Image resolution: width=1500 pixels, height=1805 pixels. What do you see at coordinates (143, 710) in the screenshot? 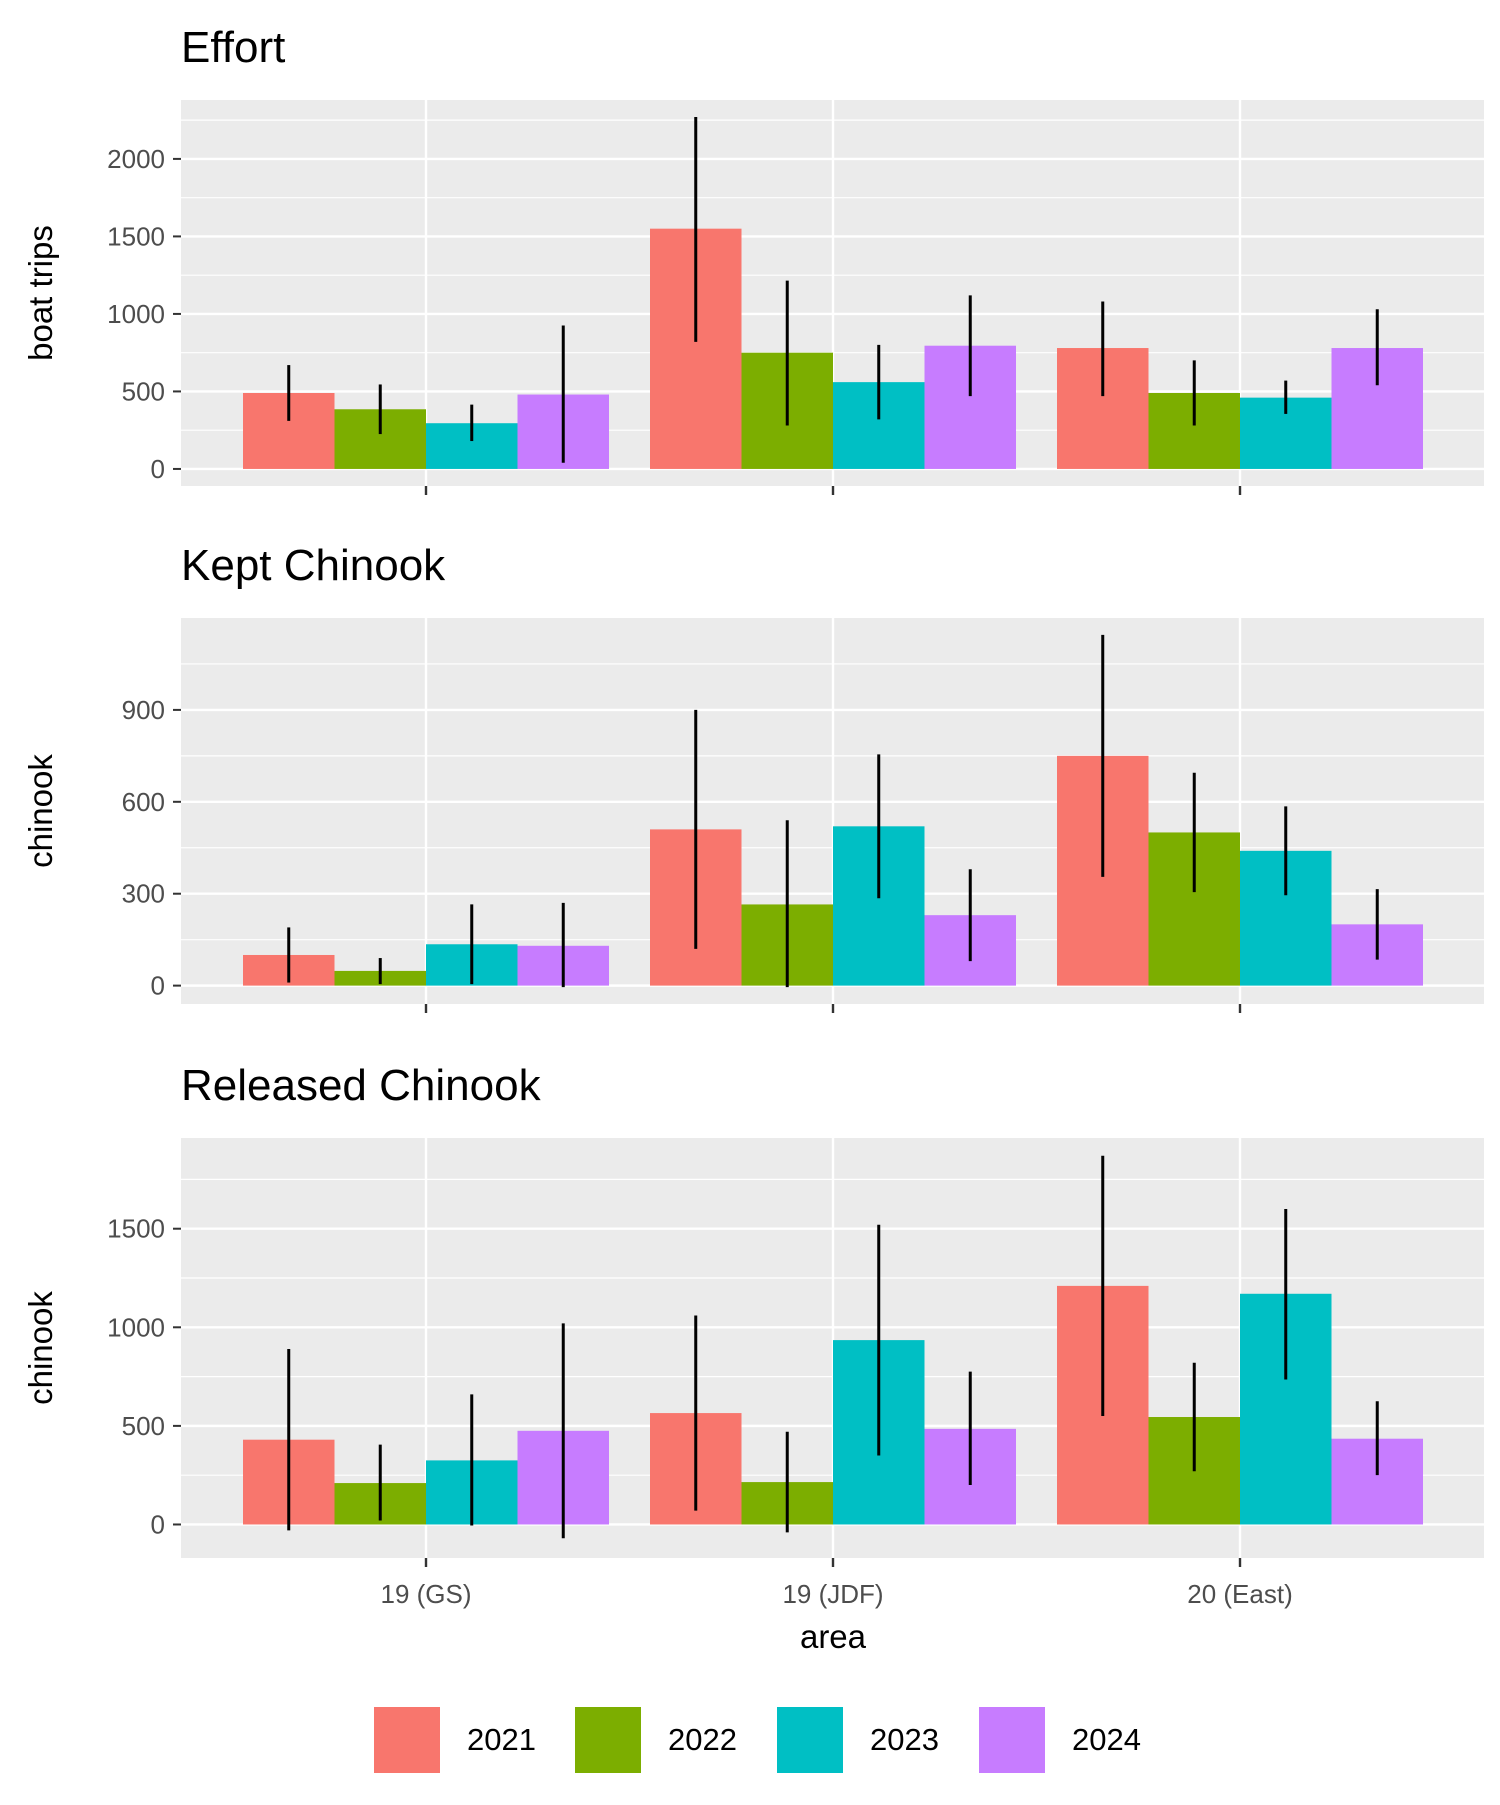
I see `y-tick-label: 900` at bounding box center [143, 710].